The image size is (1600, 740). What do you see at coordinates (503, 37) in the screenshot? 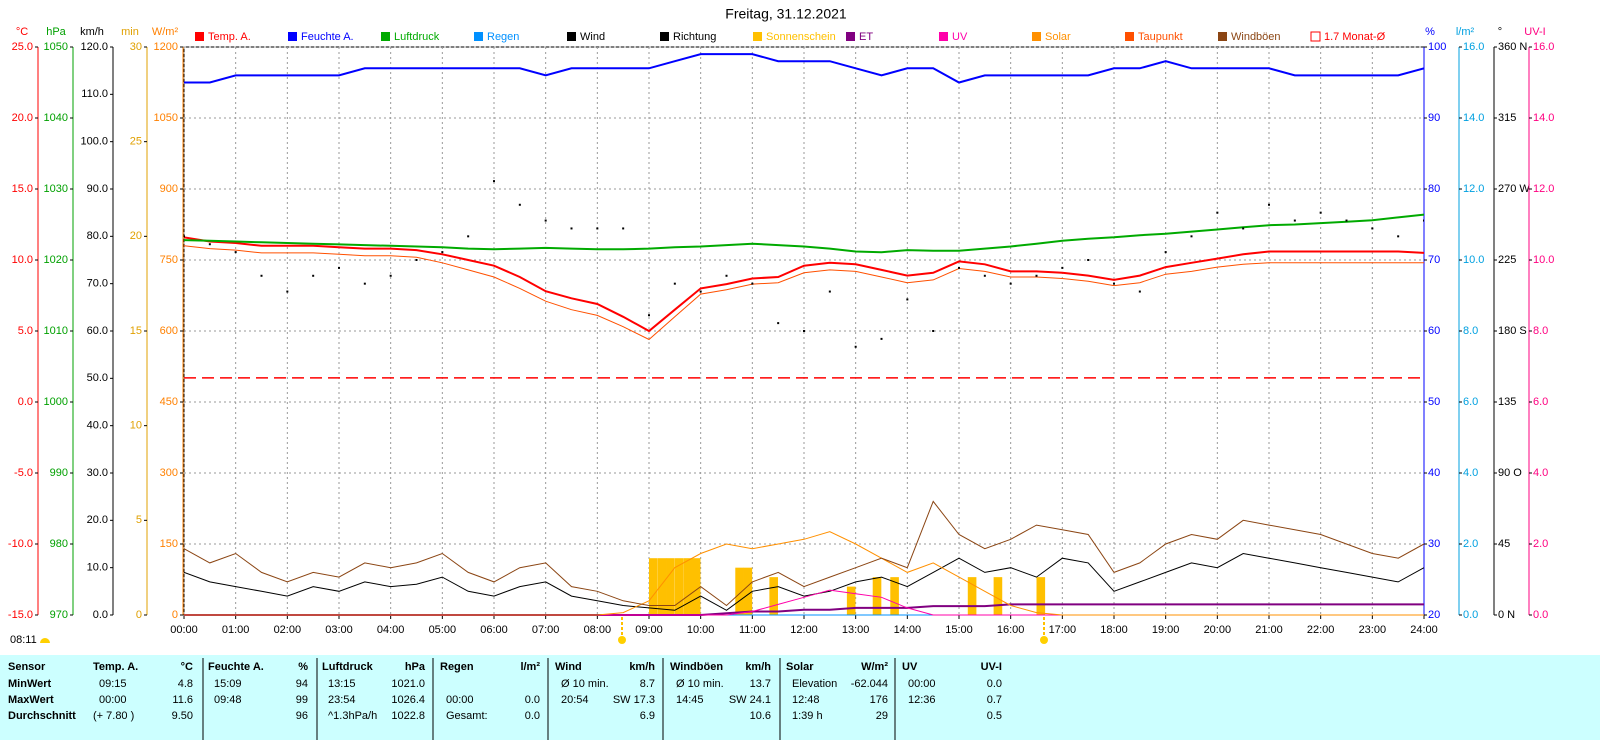
I see `legend-label: Regen` at bounding box center [503, 37].